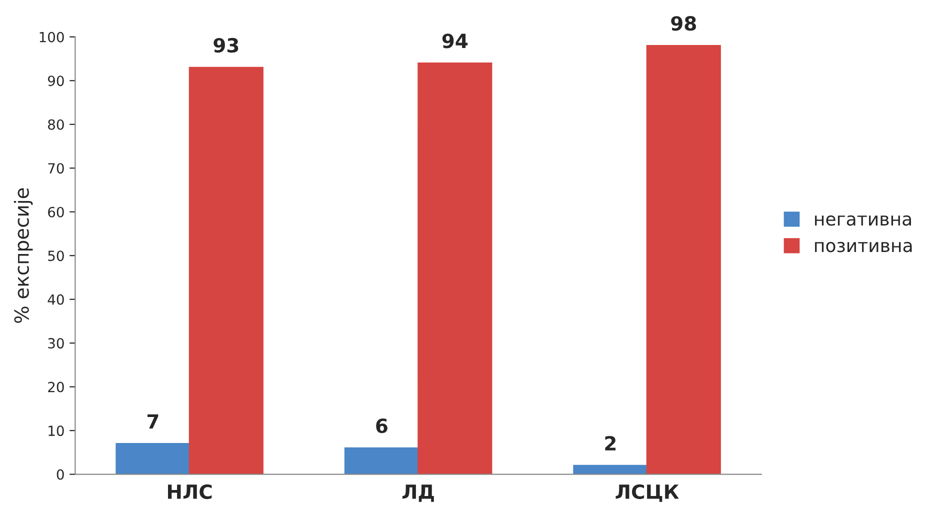 Image resolution: width=940 pixels, height=527 pixels. What do you see at coordinates (56, 81) in the screenshot?
I see `y-tick-label: 90` at bounding box center [56, 81].